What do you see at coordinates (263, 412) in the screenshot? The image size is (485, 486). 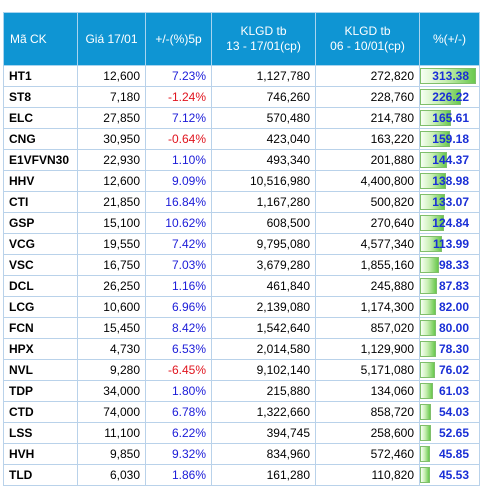 I see `volume-current-cell: 1,322,660` at bounding box center [263, 412].